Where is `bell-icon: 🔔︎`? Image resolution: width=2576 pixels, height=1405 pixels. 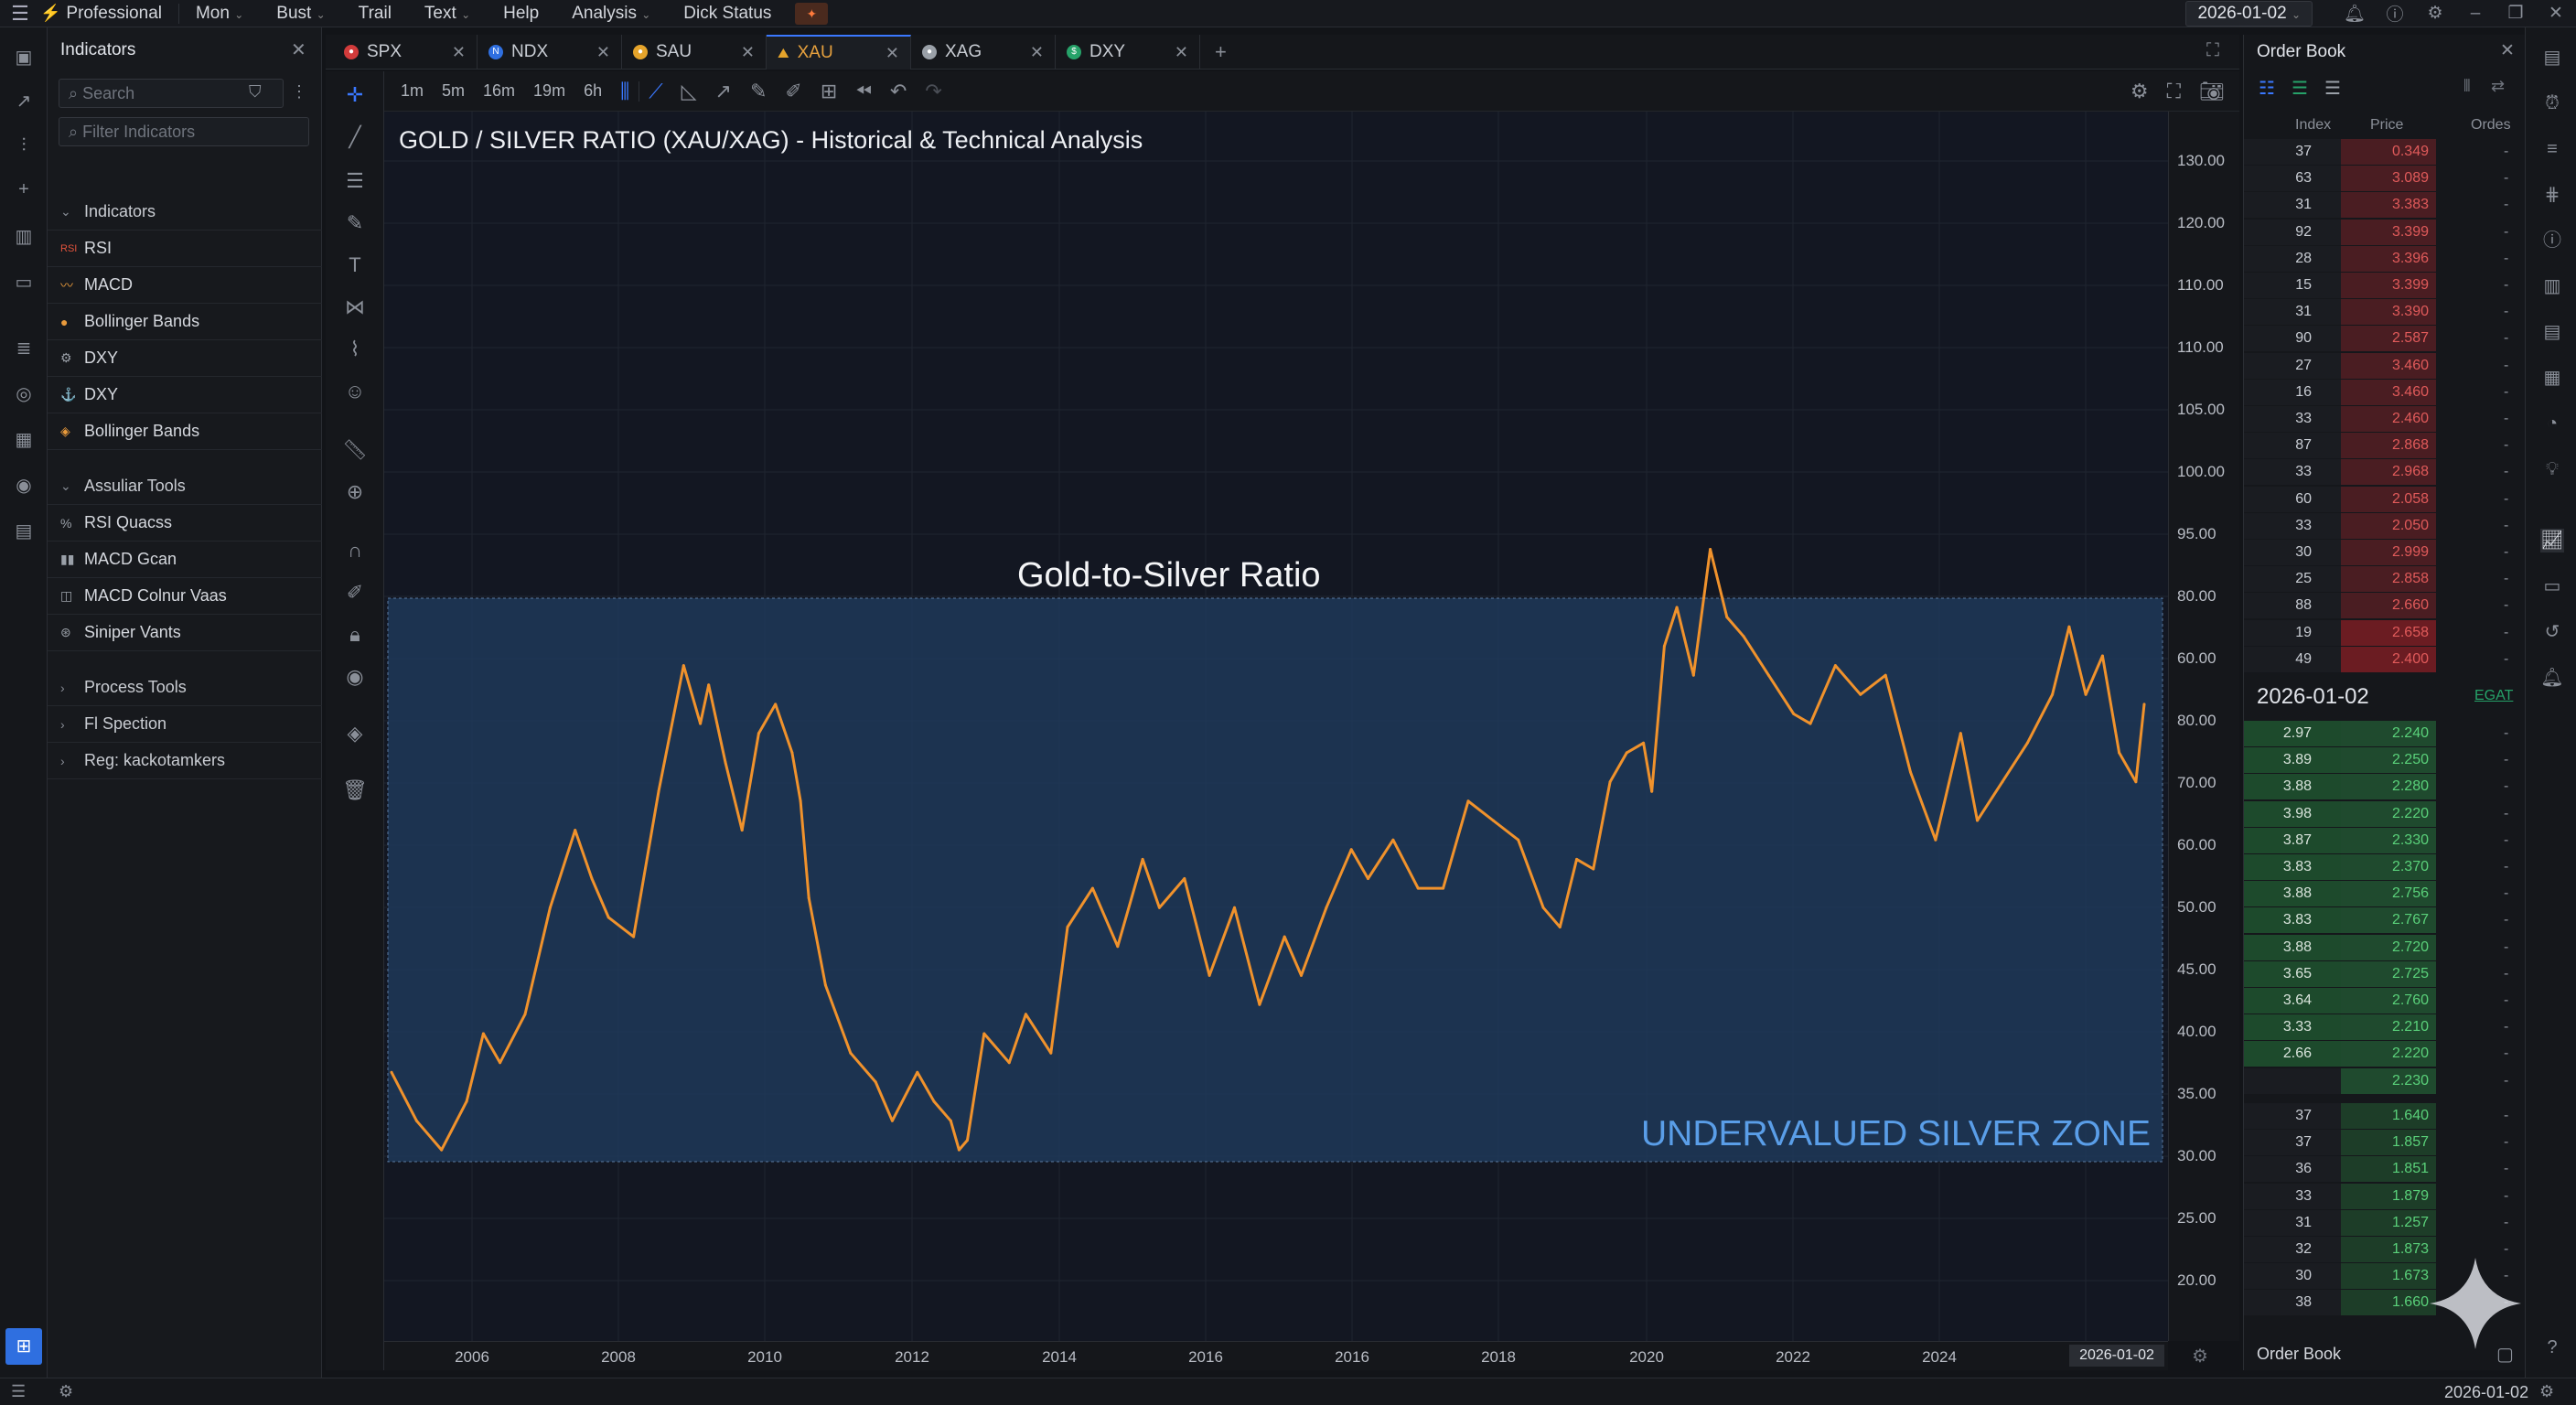
bell-icon: 🔔︎ is located at coordinates (2552, 678).